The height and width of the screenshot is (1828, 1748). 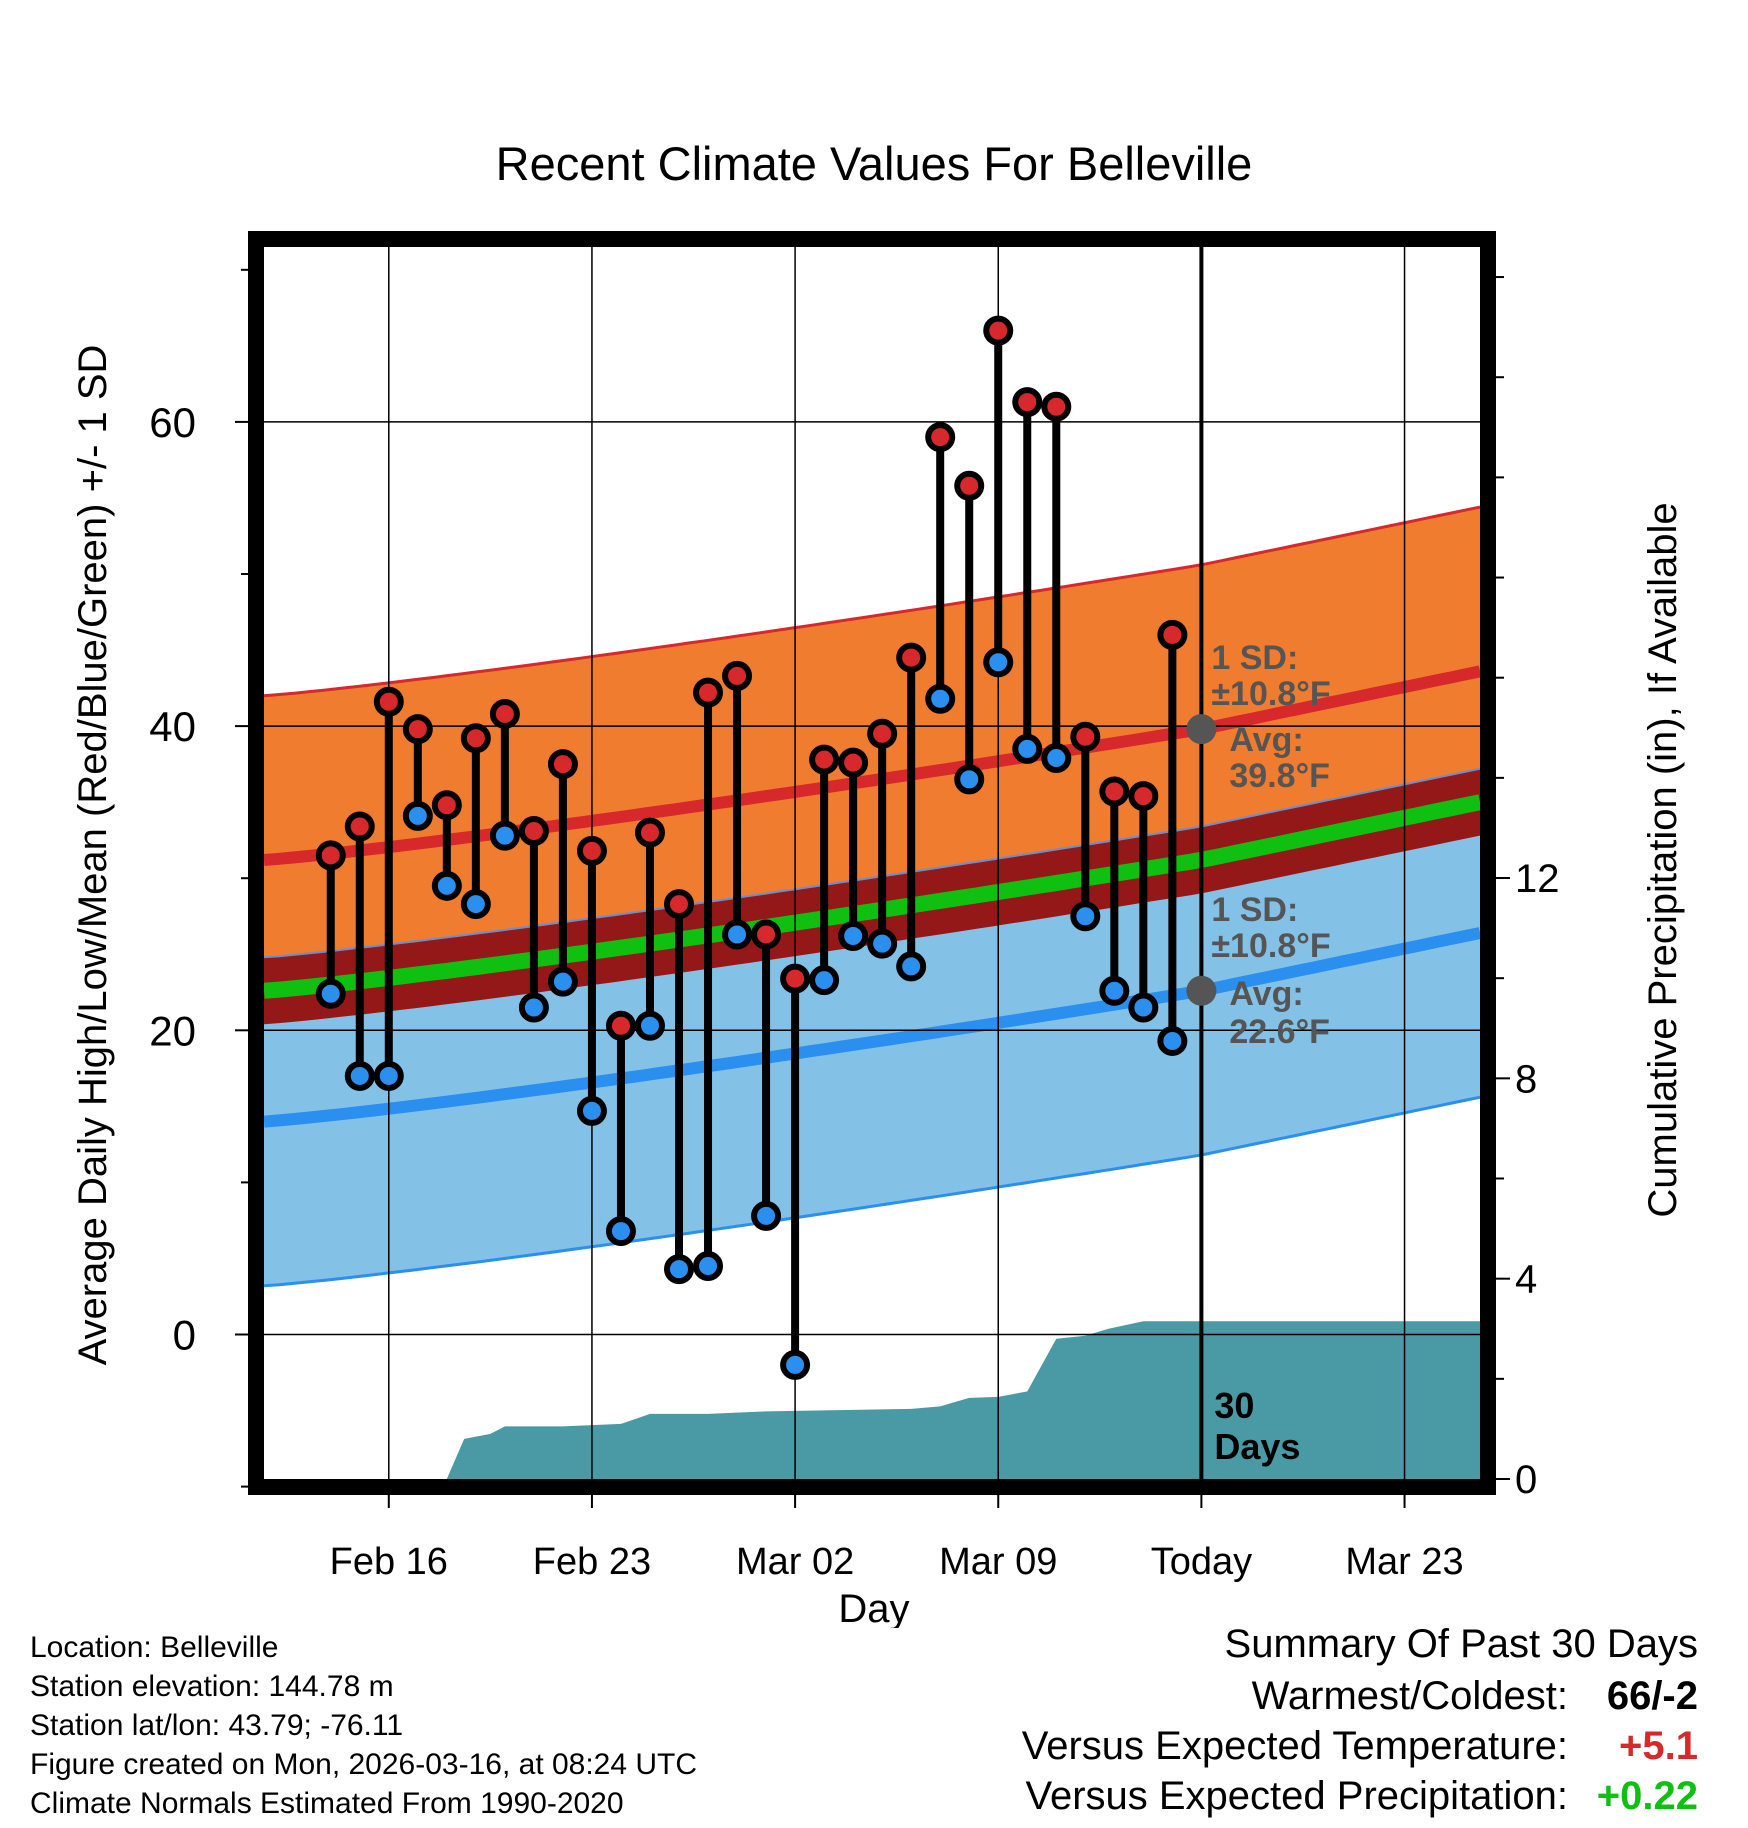 What do you see at coordinates (1537, 879) in the screenshot?
I see `y2-tick-label: 12` at bounding box center [1537, 879].